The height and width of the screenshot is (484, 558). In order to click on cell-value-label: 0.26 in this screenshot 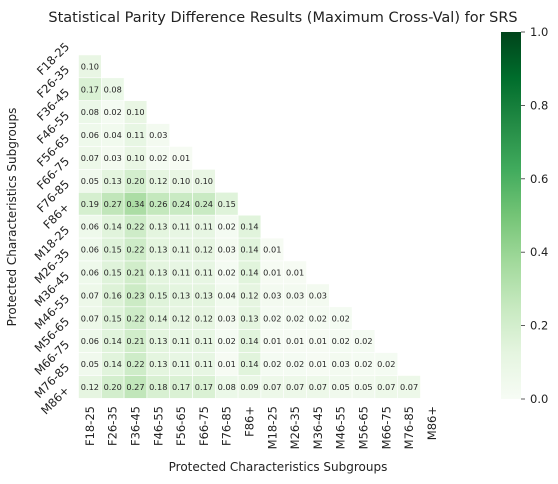, I will do `click(158, 204)`.